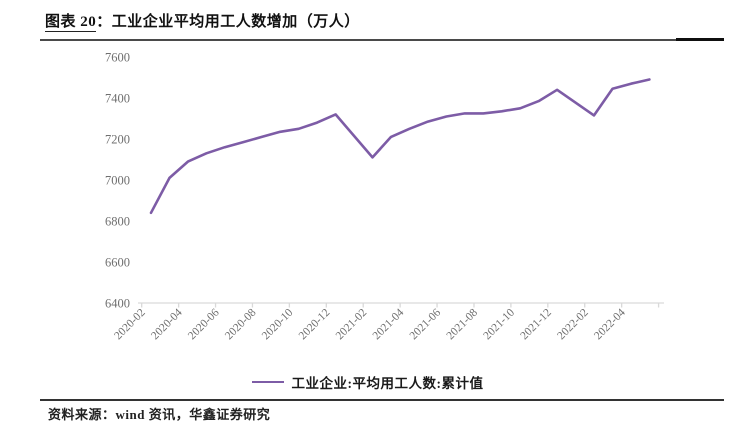 The width and height of the screenshot is (735, 434). What do you see at coordinates (117, 181) in the screenshot?
I see `y-axis-label: 7000` at bounding box center [117, 181].